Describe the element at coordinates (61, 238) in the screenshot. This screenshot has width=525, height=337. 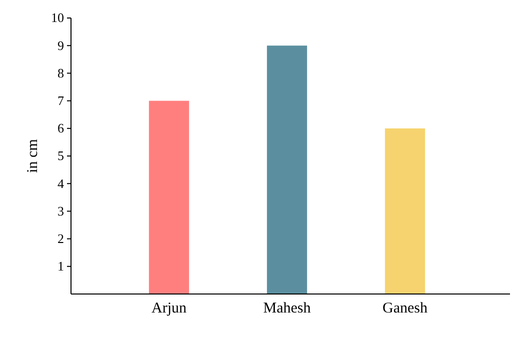
I see `y-tick-label: 2` at that location.